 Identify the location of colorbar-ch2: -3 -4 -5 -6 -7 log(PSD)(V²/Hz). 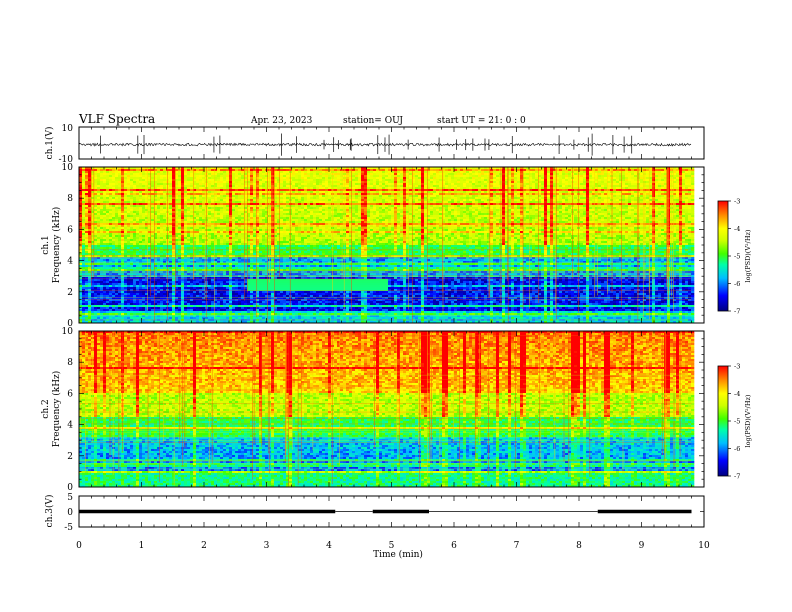
(734, 422).